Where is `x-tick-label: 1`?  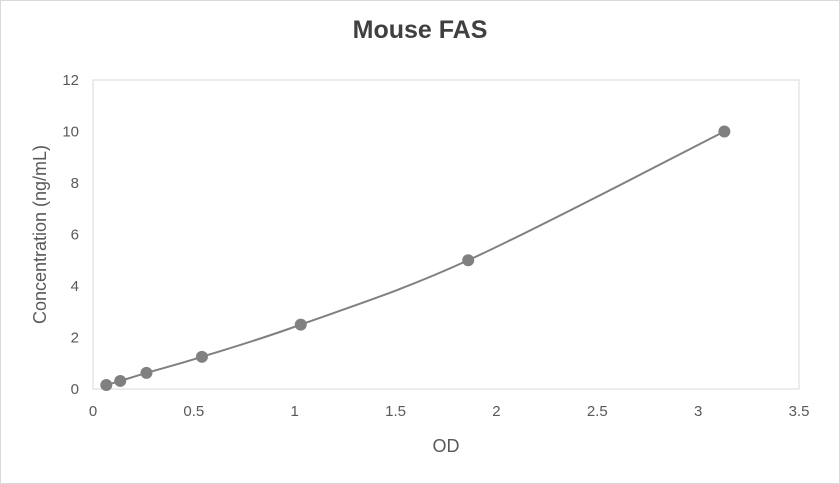 x-tick-label: 1 is located at coordinates (295, 411).